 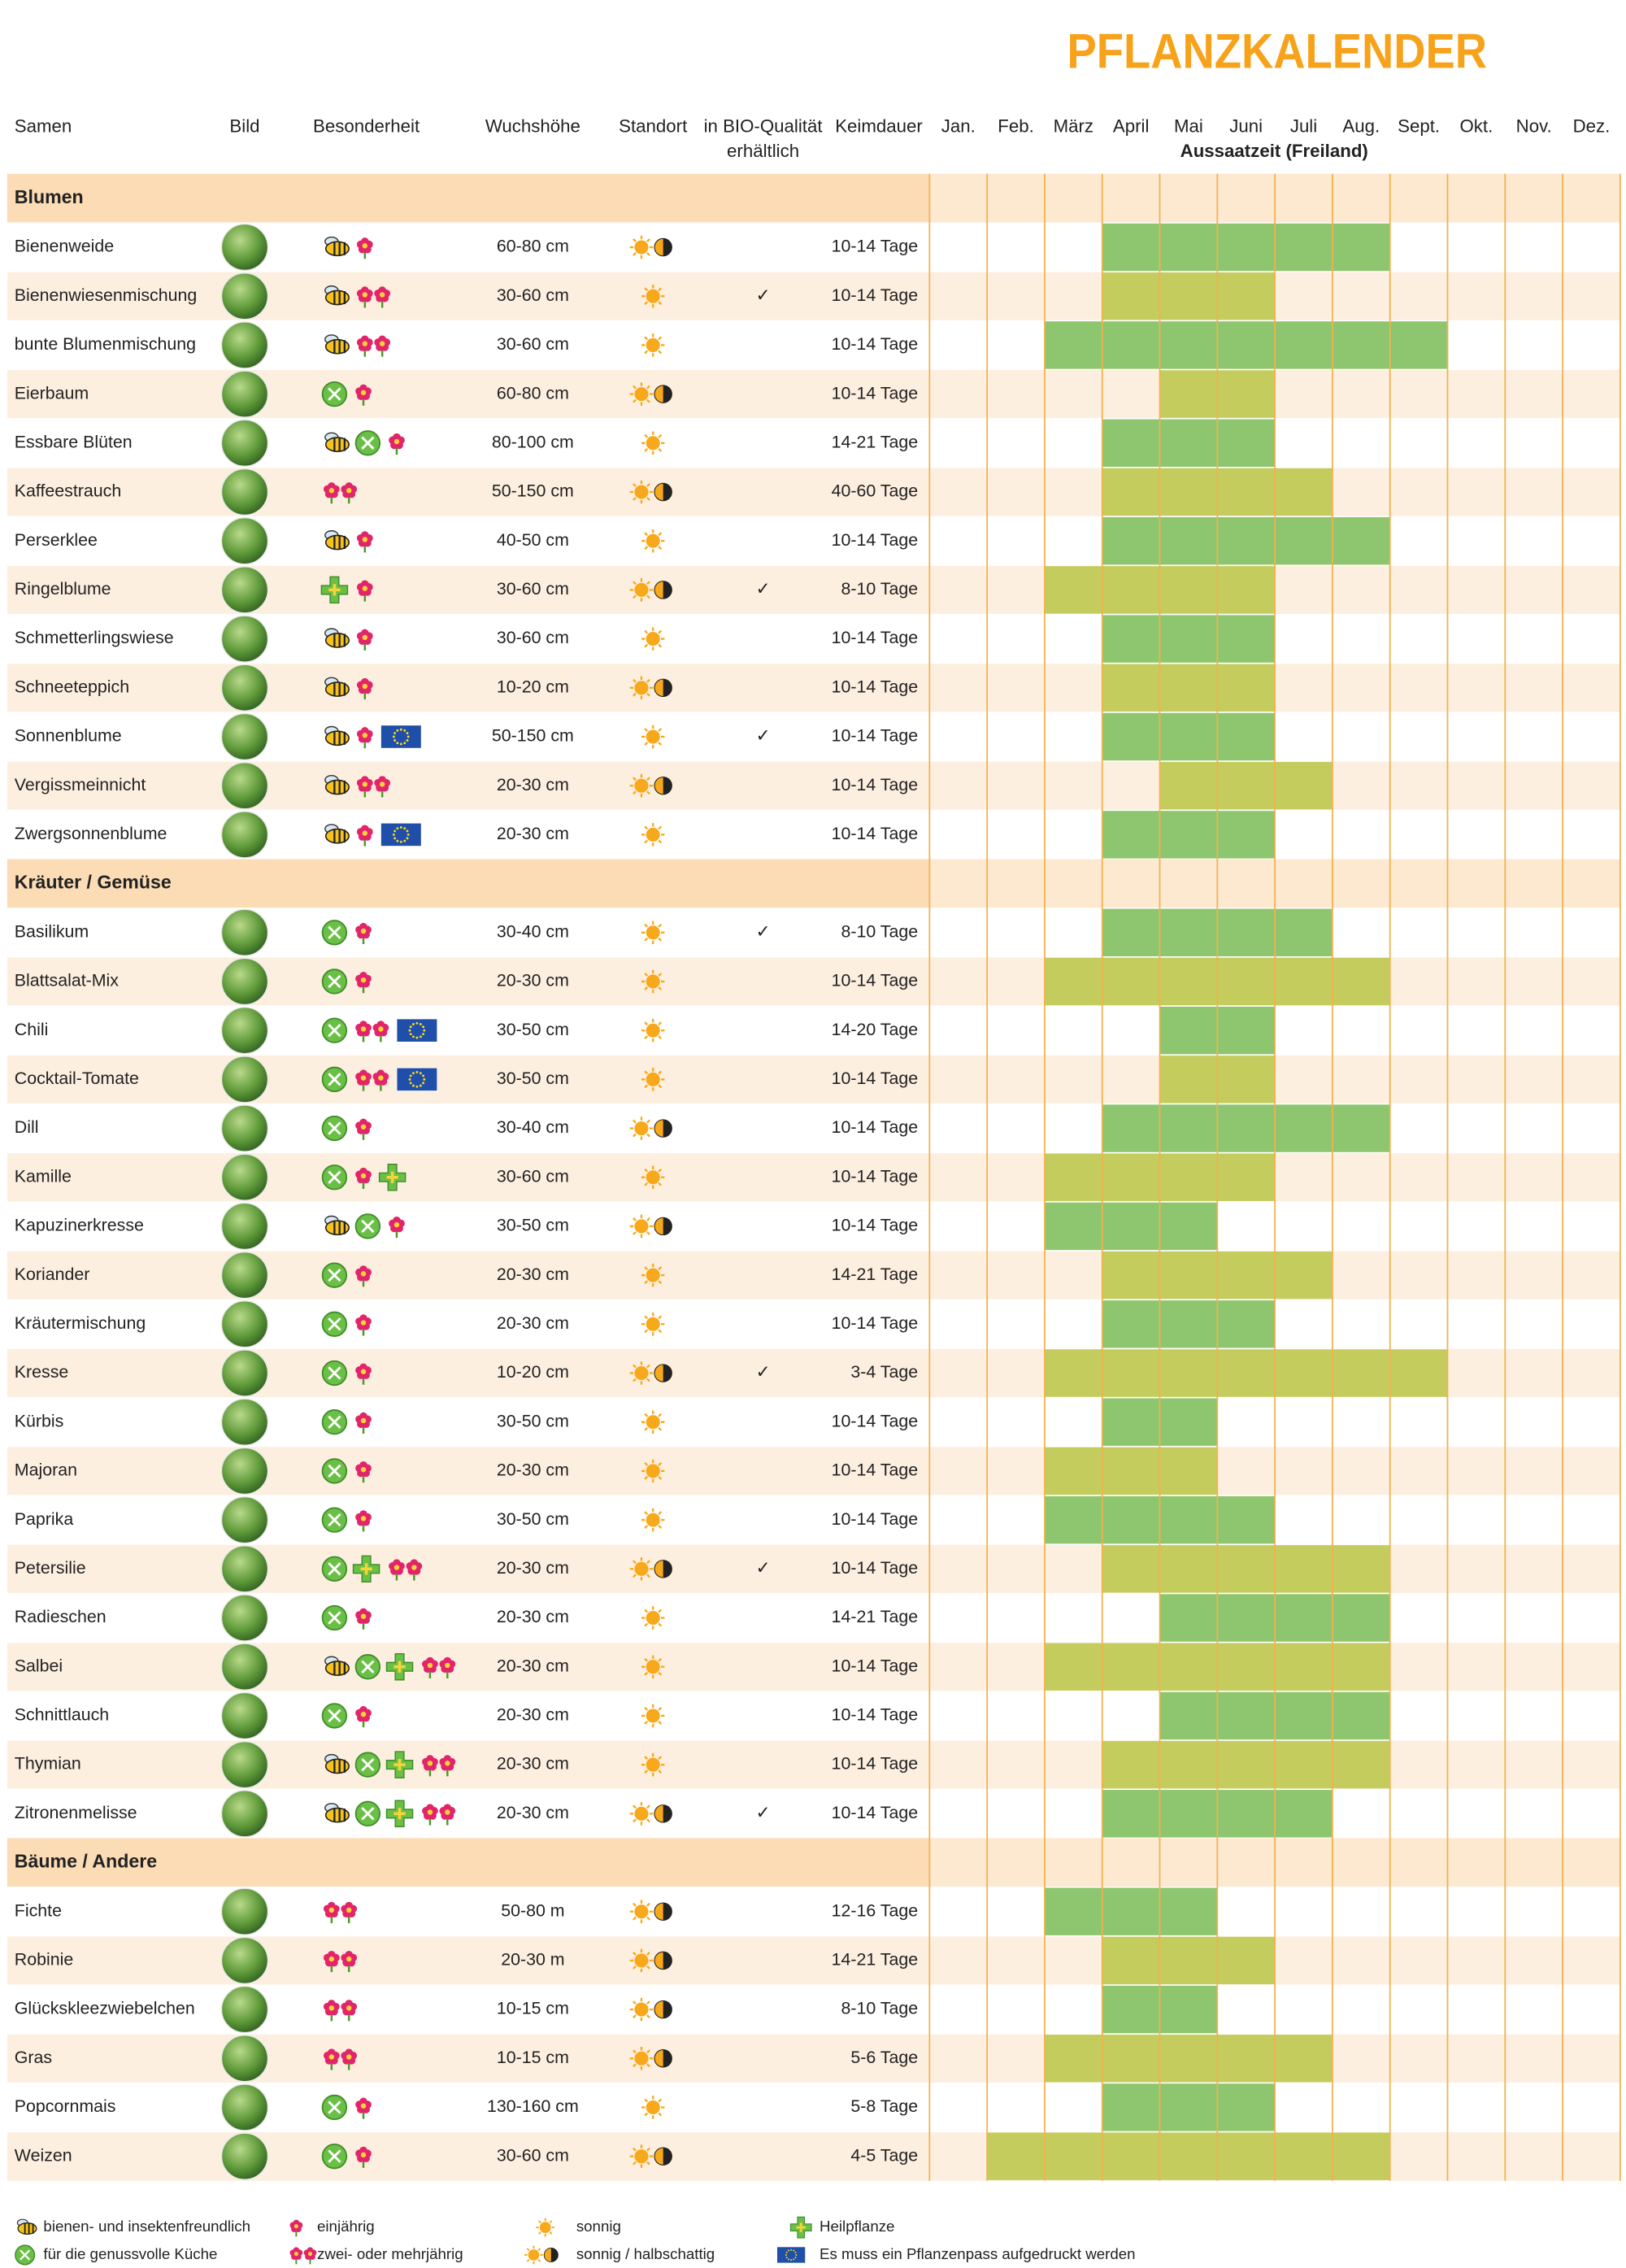 What do you see at coordinates (533, 1127) in the screenshot?
I see `growth-height: 30-40 cm` at bounding box center [533, 1127].